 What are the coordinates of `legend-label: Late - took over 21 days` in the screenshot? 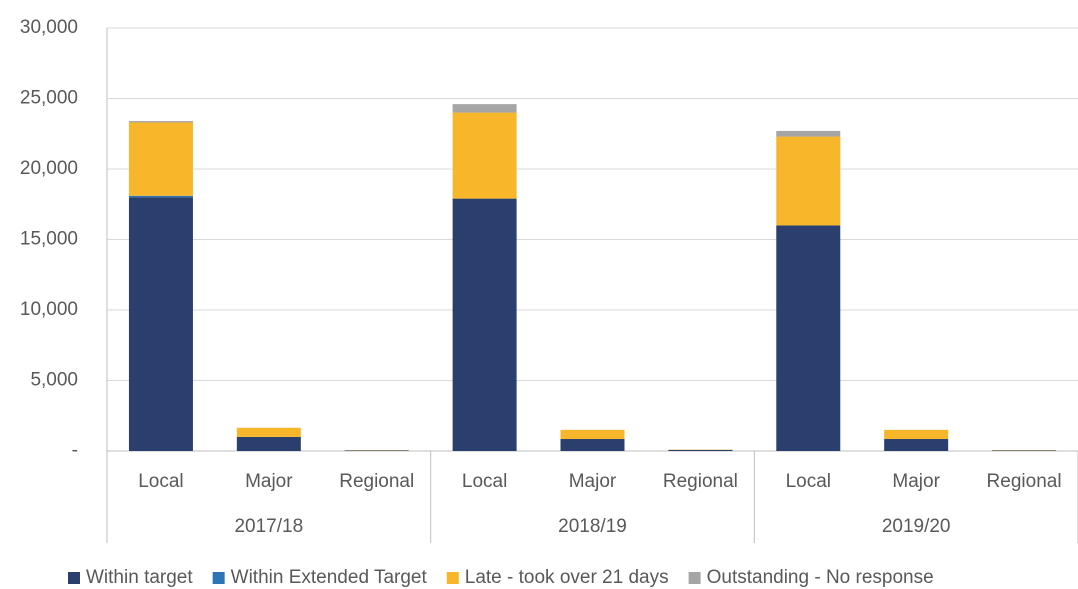 It's located at (567, 577).